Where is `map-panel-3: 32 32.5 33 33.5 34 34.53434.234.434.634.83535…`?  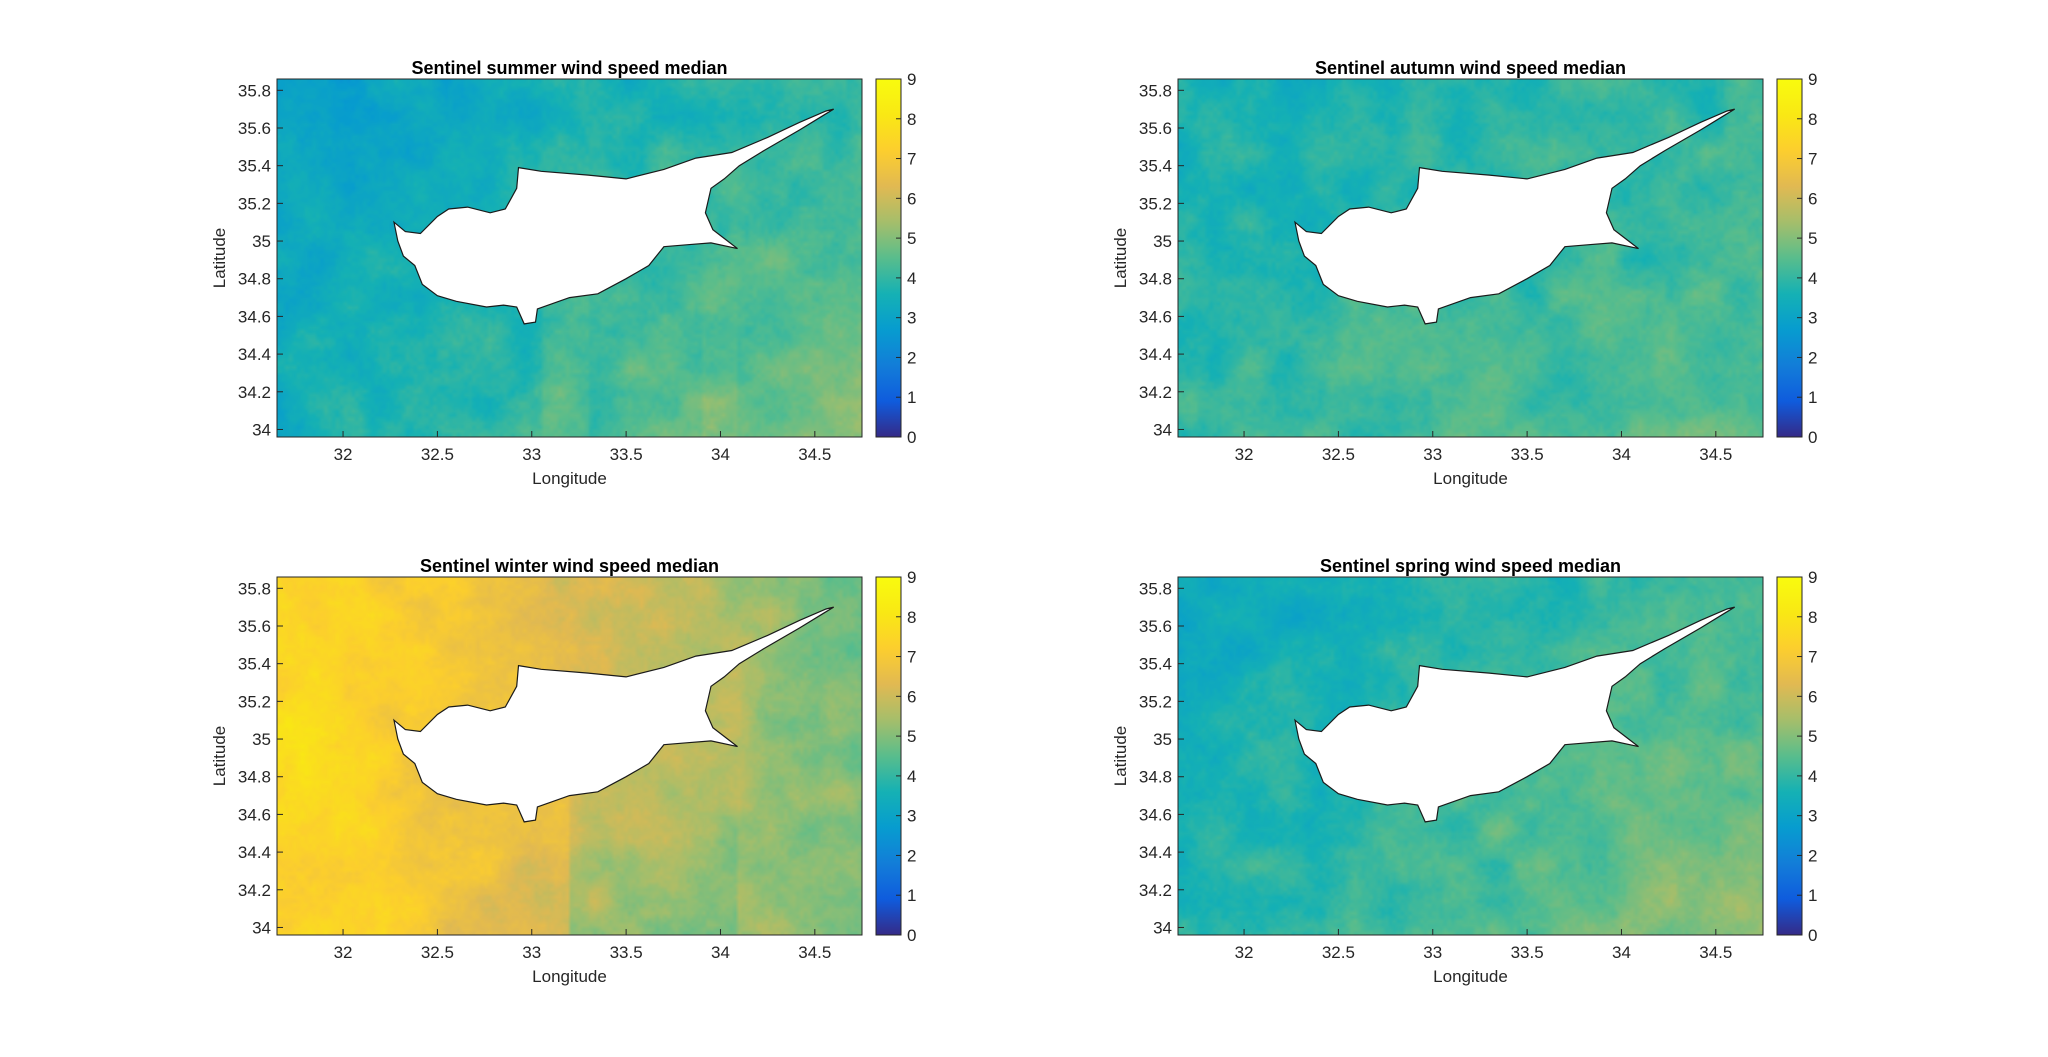 map-panel-3: 32 32.5 33 33.5 34 34.53434.234.434.634.83535… is located at coordinates (1464, 771).